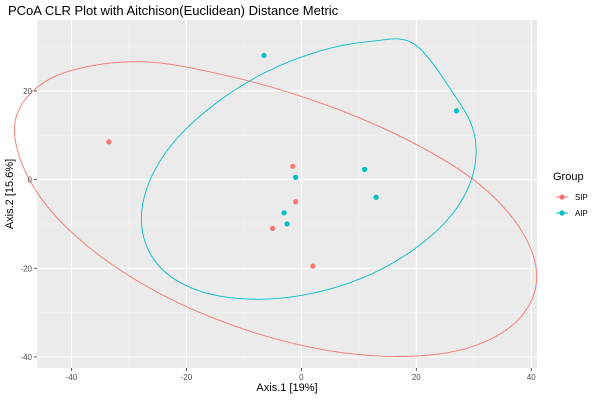  I want to click on x-tick-label: 40, so click(531, 377).